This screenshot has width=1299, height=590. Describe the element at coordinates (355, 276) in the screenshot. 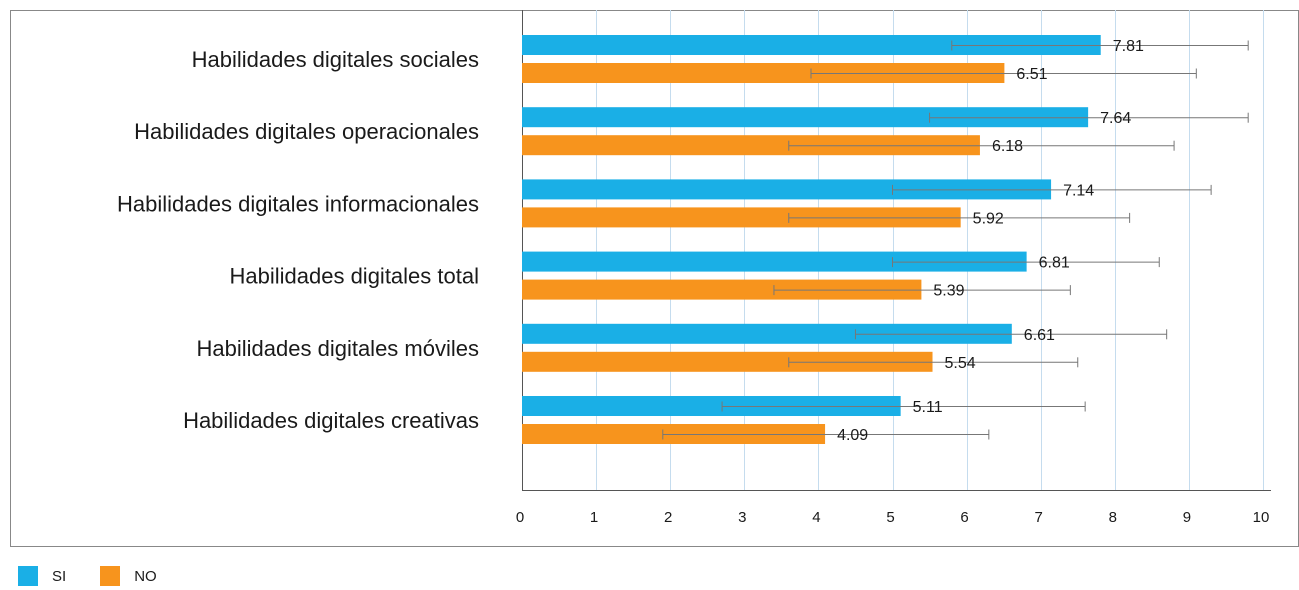

I see `category-label: Habilidades digitales total` at that location.